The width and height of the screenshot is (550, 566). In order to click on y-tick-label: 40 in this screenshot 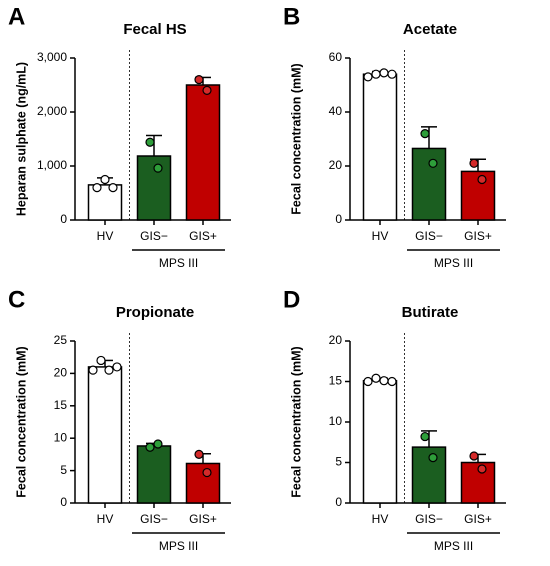, I will do `click(336, 111)`.